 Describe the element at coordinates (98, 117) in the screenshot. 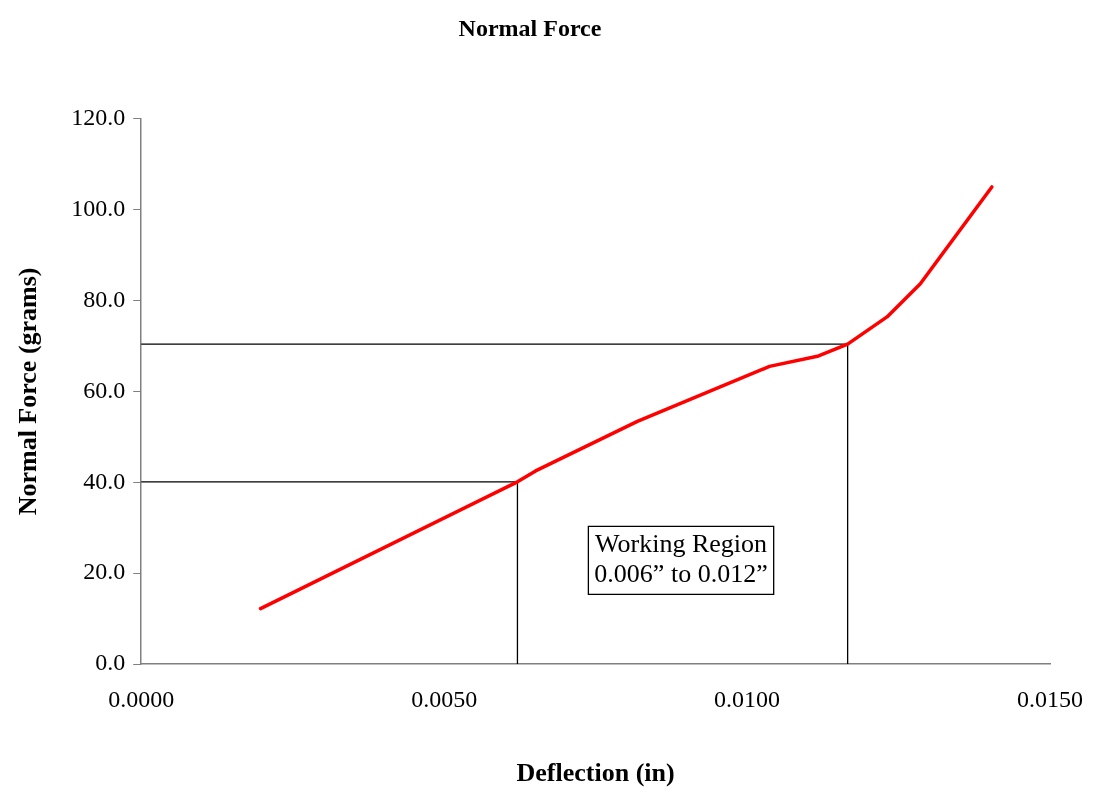

I see `y-tick-label: 120.0` at that location.